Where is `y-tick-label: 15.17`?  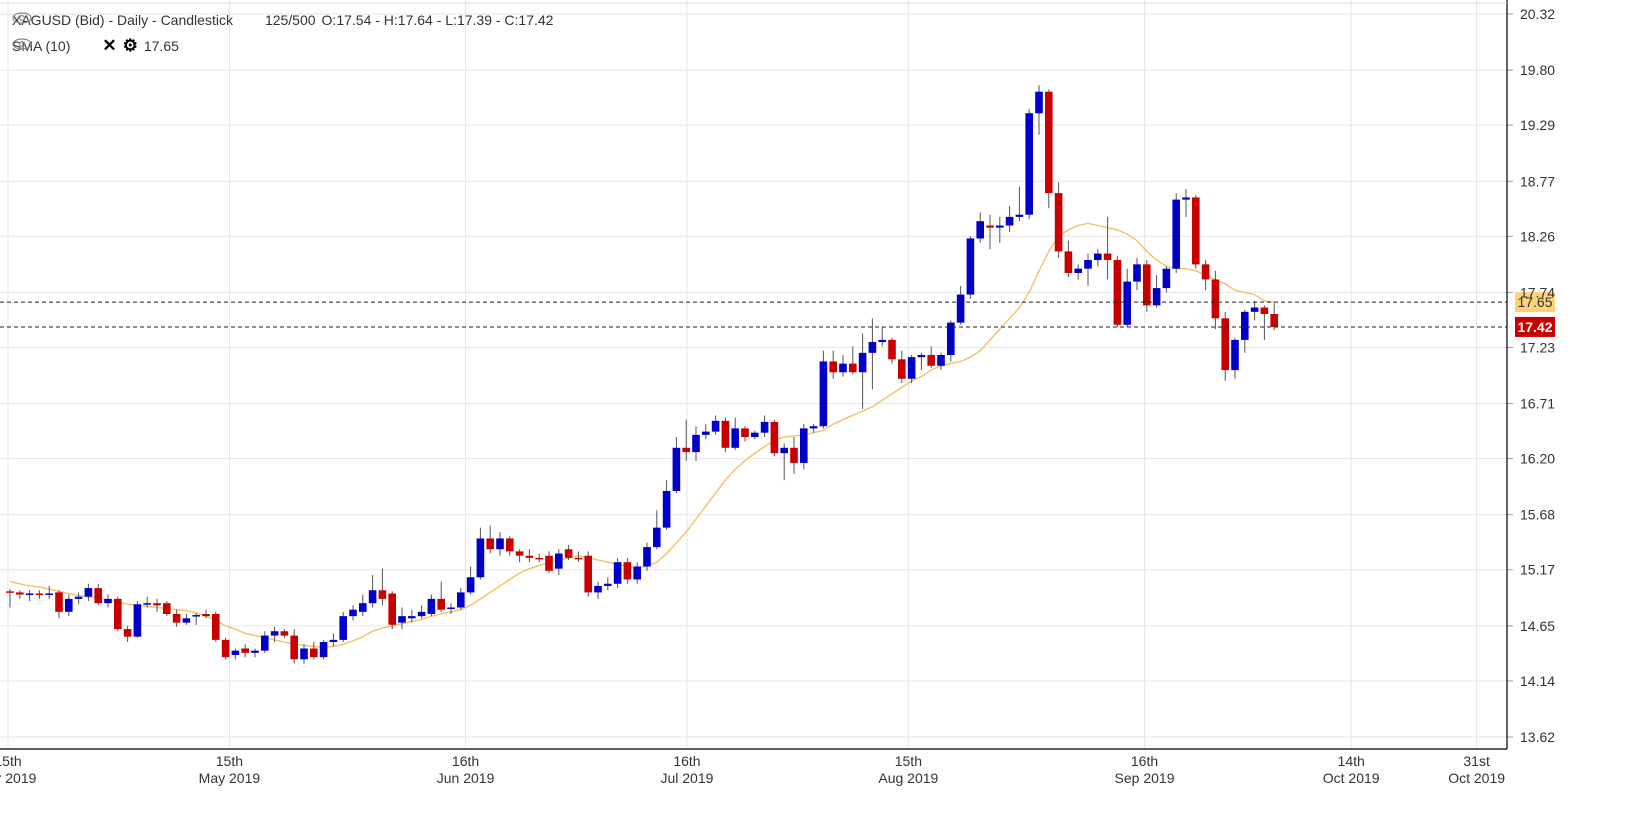
y-tick-label: 15.17 is located at coordinates (1537, 570).